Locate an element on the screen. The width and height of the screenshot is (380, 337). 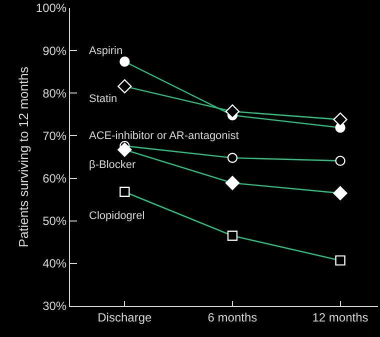
series-label: Aspirin is located at coordinates (106, 51).